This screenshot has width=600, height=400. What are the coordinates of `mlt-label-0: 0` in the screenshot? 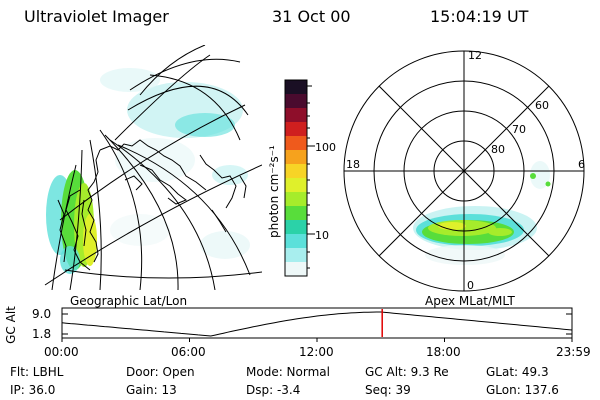 It's located at (470, 285).